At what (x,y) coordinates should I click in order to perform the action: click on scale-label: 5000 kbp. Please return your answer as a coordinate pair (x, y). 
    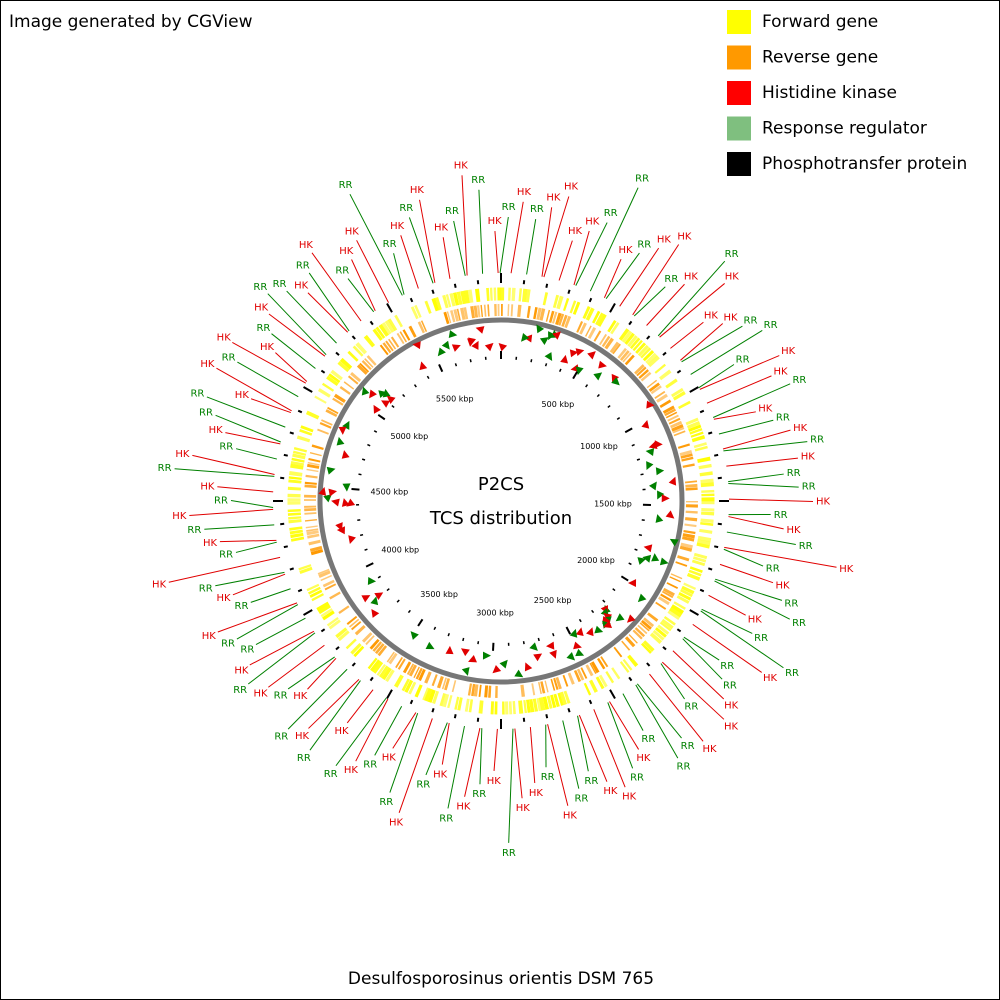
    Looking at the image, I should click on (409, 436).